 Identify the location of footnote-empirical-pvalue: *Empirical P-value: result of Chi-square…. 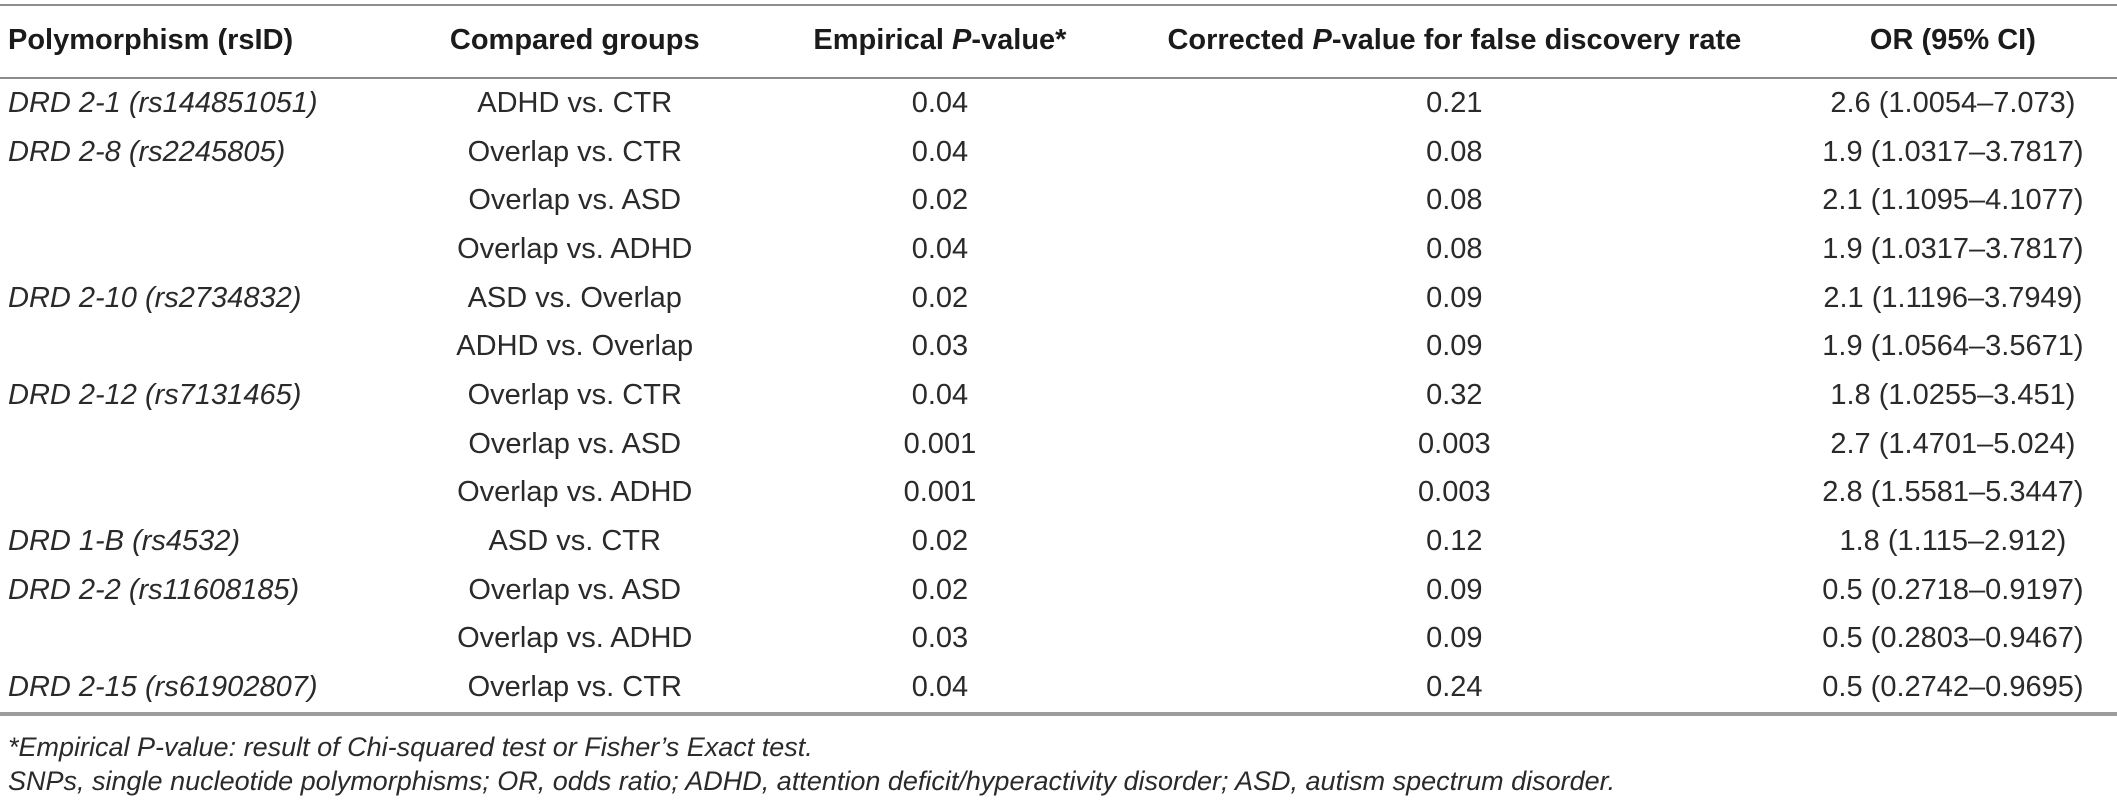
(410, 746).